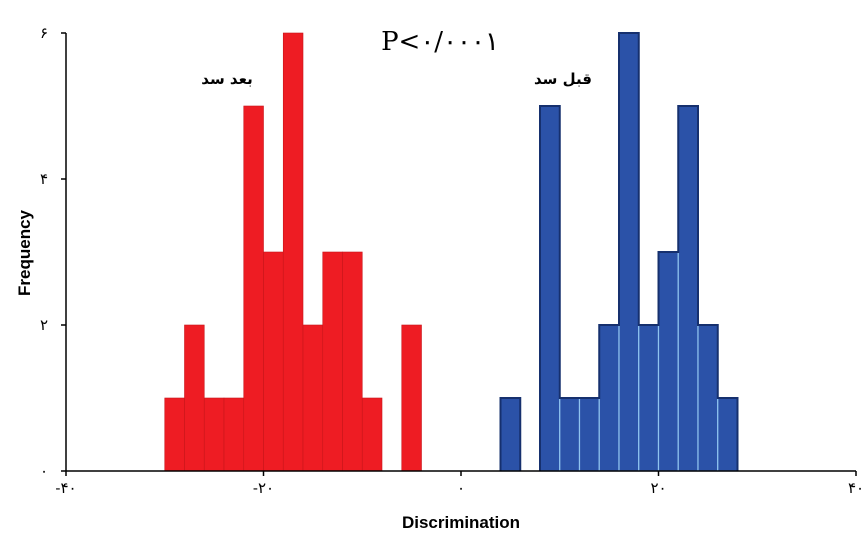 This screenshot has width=862, height=537. What do you see at coordinates (65, 488) in the screenshot?
I see `x-tick-label-0: -۴۰` at bounding box center [65, 488].